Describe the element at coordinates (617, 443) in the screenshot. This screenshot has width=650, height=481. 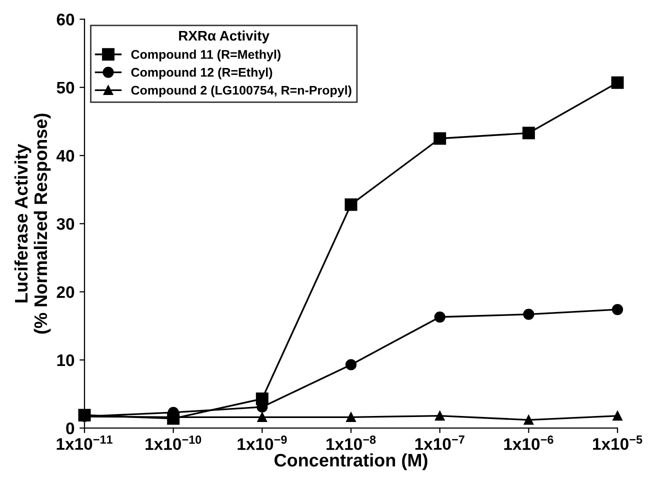
I see `x-tick-label: 1x10$^{−5}$` at that location.